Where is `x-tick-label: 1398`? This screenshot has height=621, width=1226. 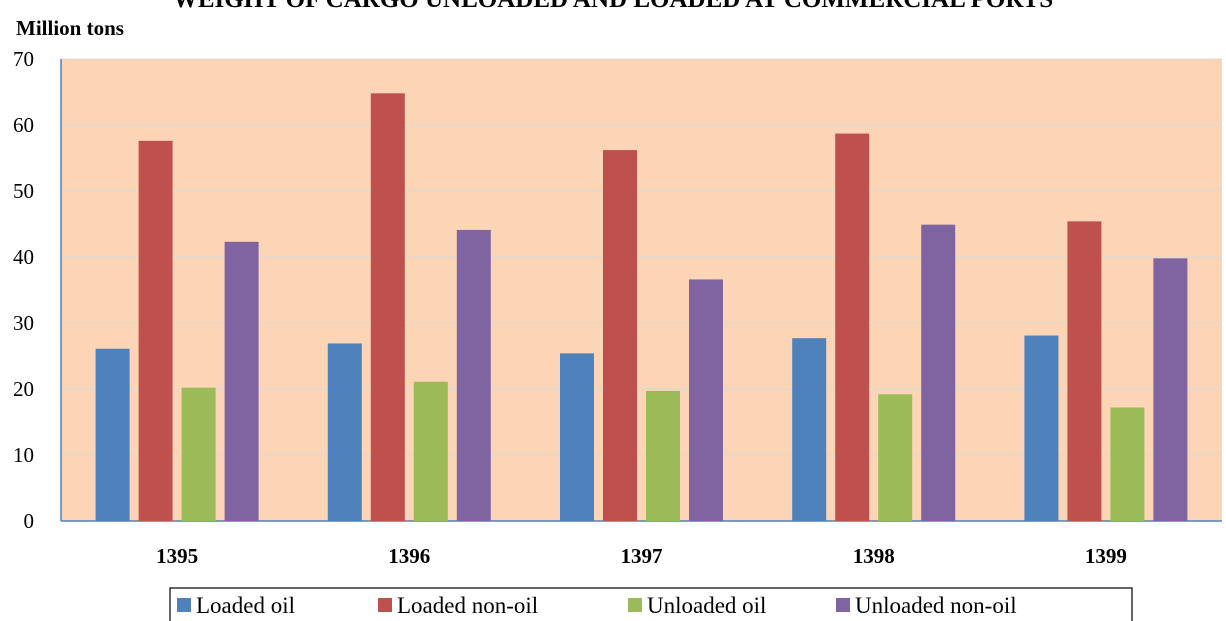 x-tick-label: 1398 is located at coordinates (874, 556).